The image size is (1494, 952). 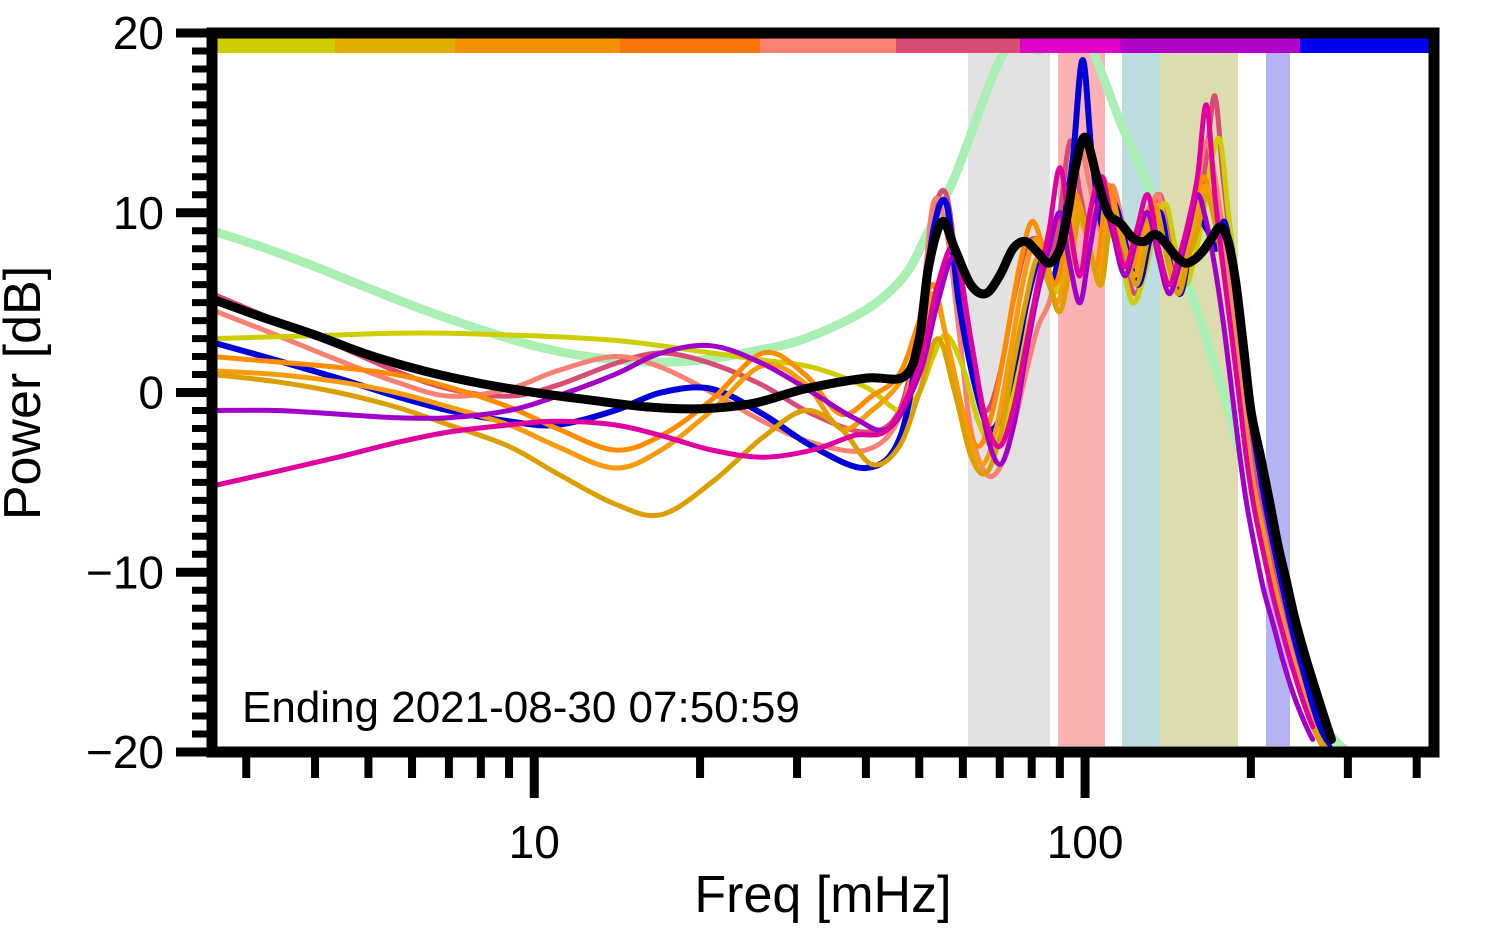 I want to click on x-tick-label-10: 10, so click(x=534, y=842).